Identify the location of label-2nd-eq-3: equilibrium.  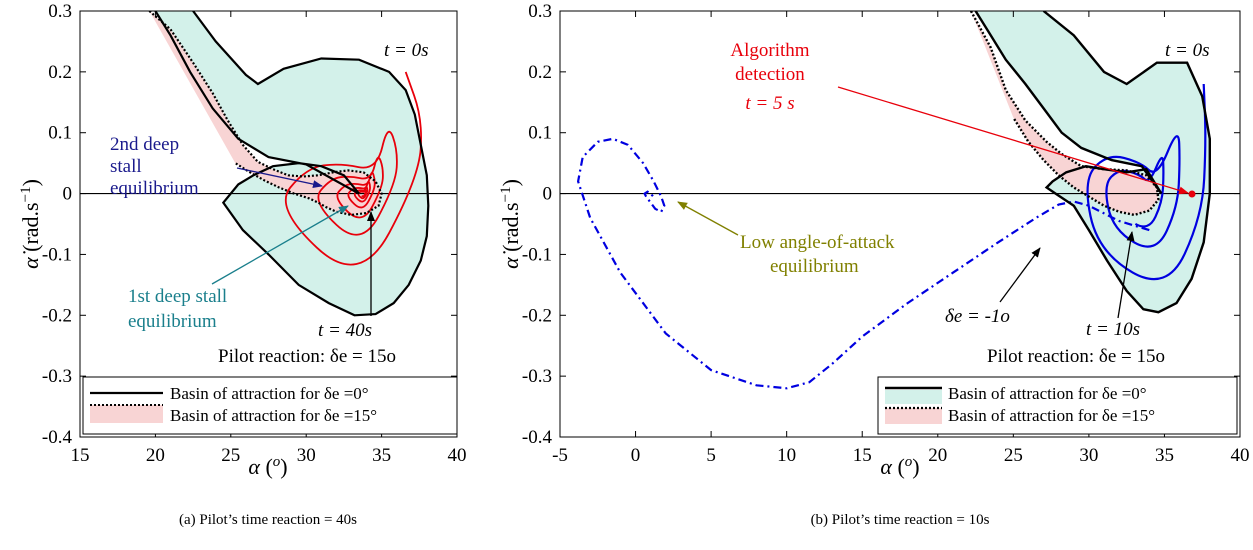
(154, 188).